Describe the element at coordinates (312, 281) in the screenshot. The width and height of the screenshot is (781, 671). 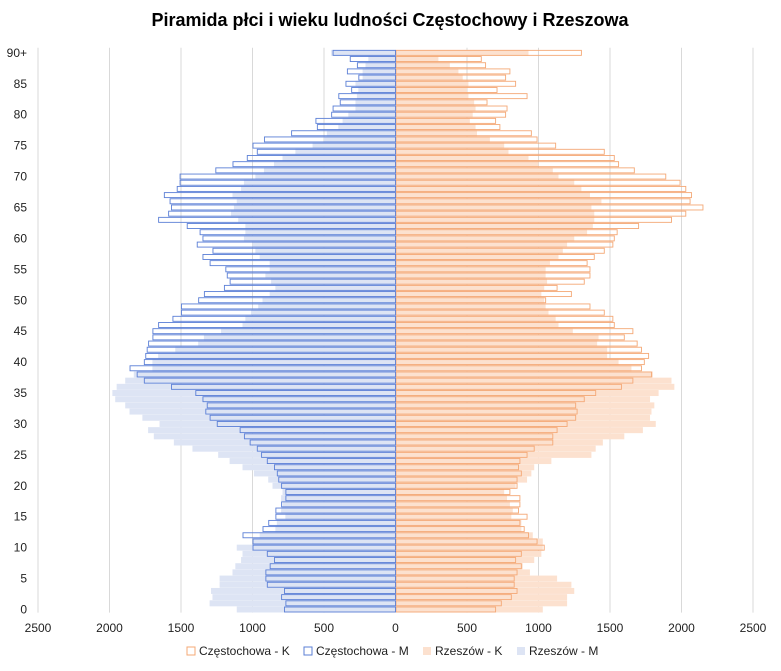
I see `bar-częstochowa-m-age-53` at that location.